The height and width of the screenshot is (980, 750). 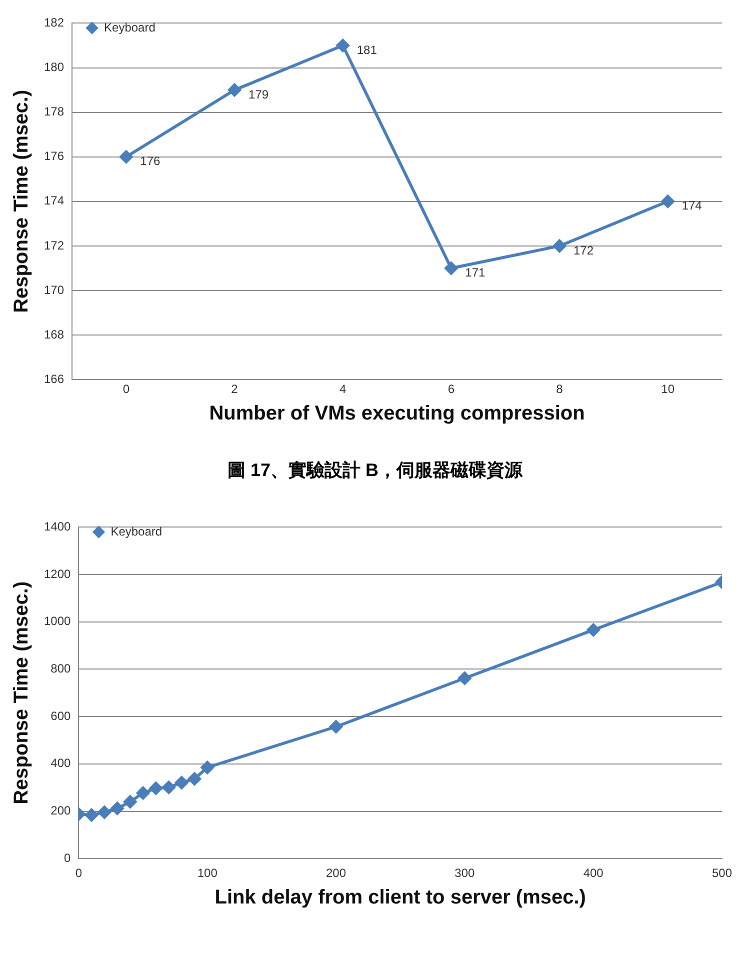 What do you see at coordinates (560, 389) in the screenshot?
I see `x-tick-label: 8` at bounding box center [560, 389].